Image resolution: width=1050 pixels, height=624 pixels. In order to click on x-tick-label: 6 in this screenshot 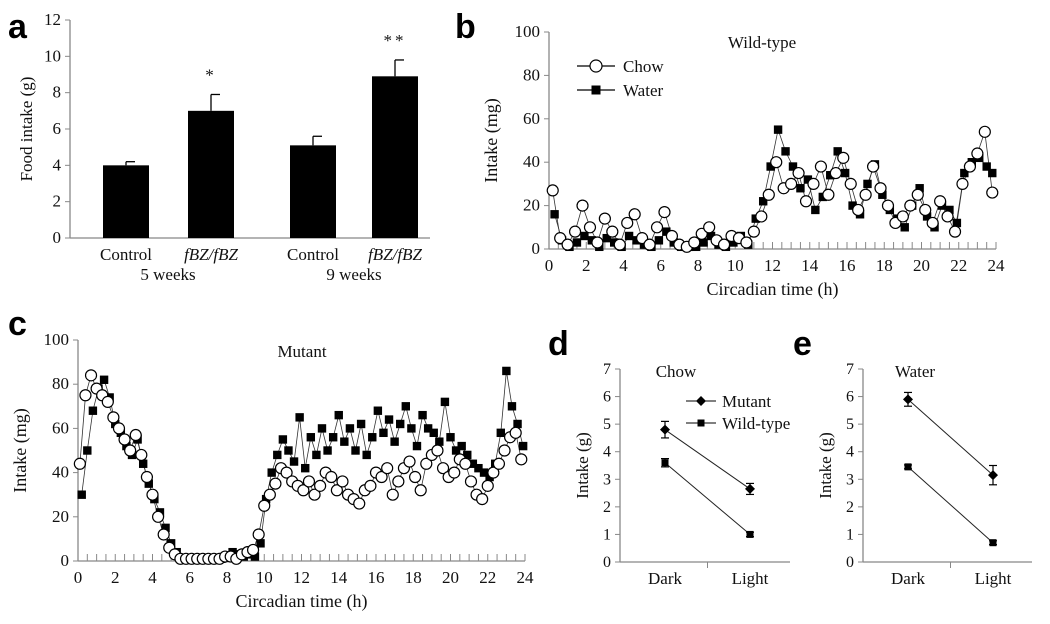, I will do `click(190, 577)`.